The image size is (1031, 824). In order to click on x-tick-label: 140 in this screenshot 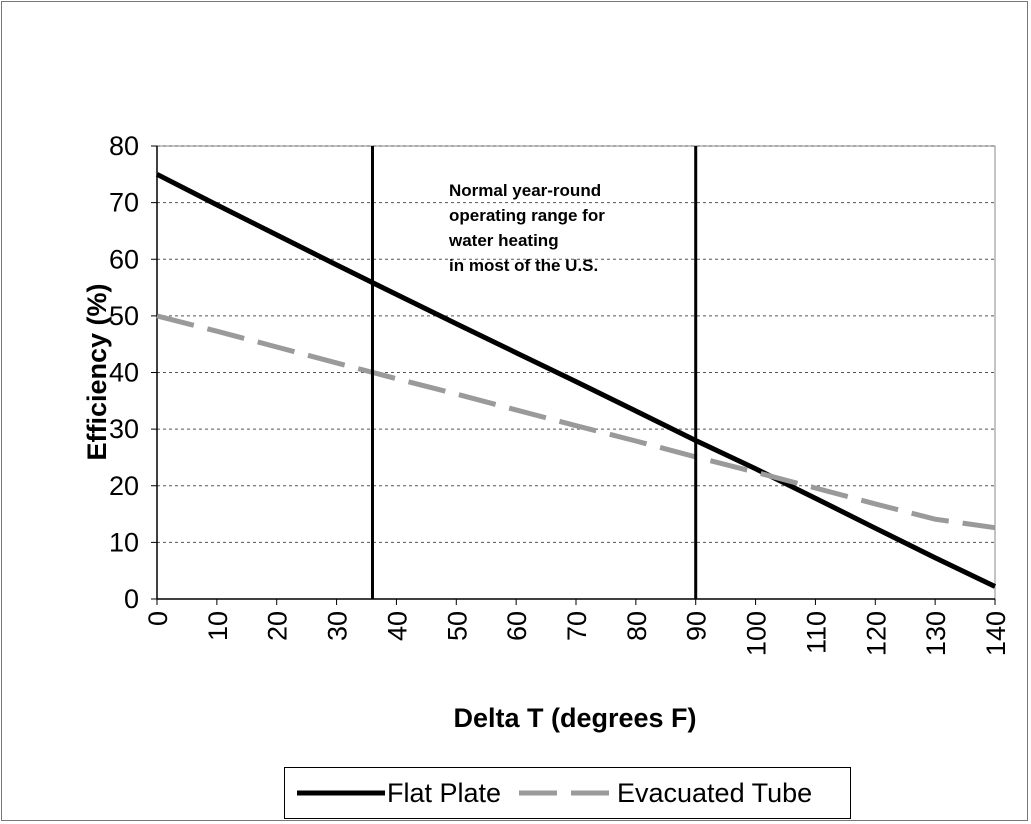, I will do `click(996, 633)`.